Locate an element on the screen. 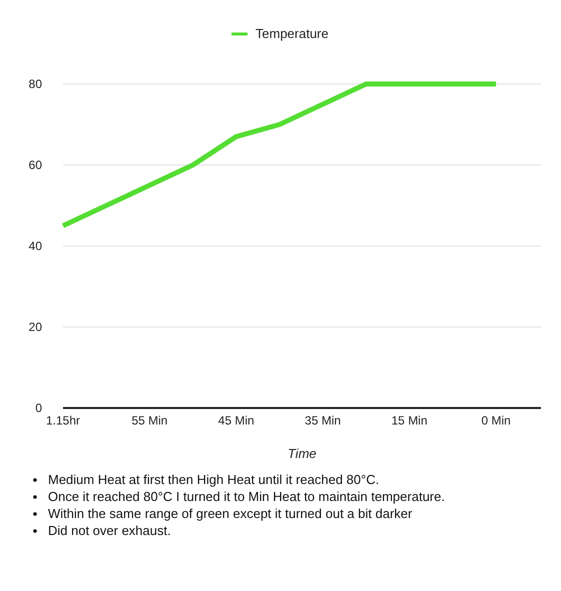 The image size is (561, 591). x-tick-label: 15 Min is located at coordinates (409, 421).